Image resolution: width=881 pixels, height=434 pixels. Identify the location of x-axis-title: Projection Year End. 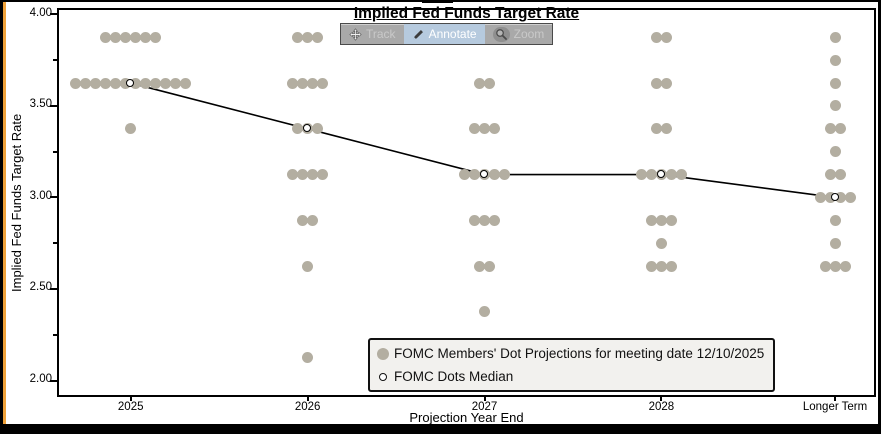
(466, 417).